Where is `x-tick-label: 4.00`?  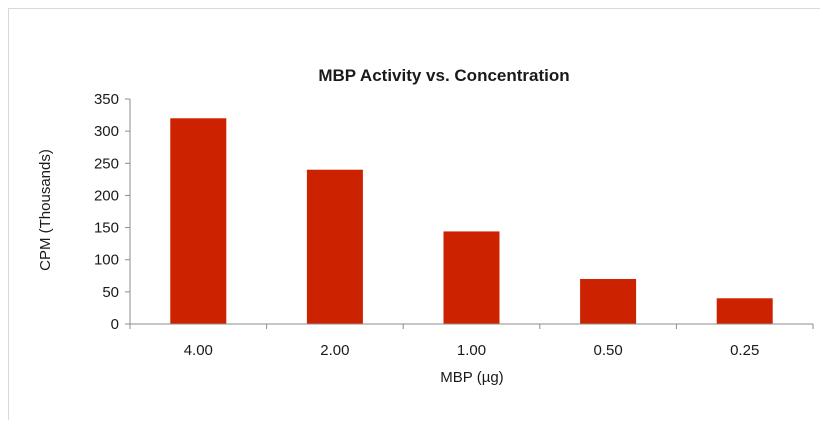
x-tick-label: 4.00 is located at coordinates (198, 350).